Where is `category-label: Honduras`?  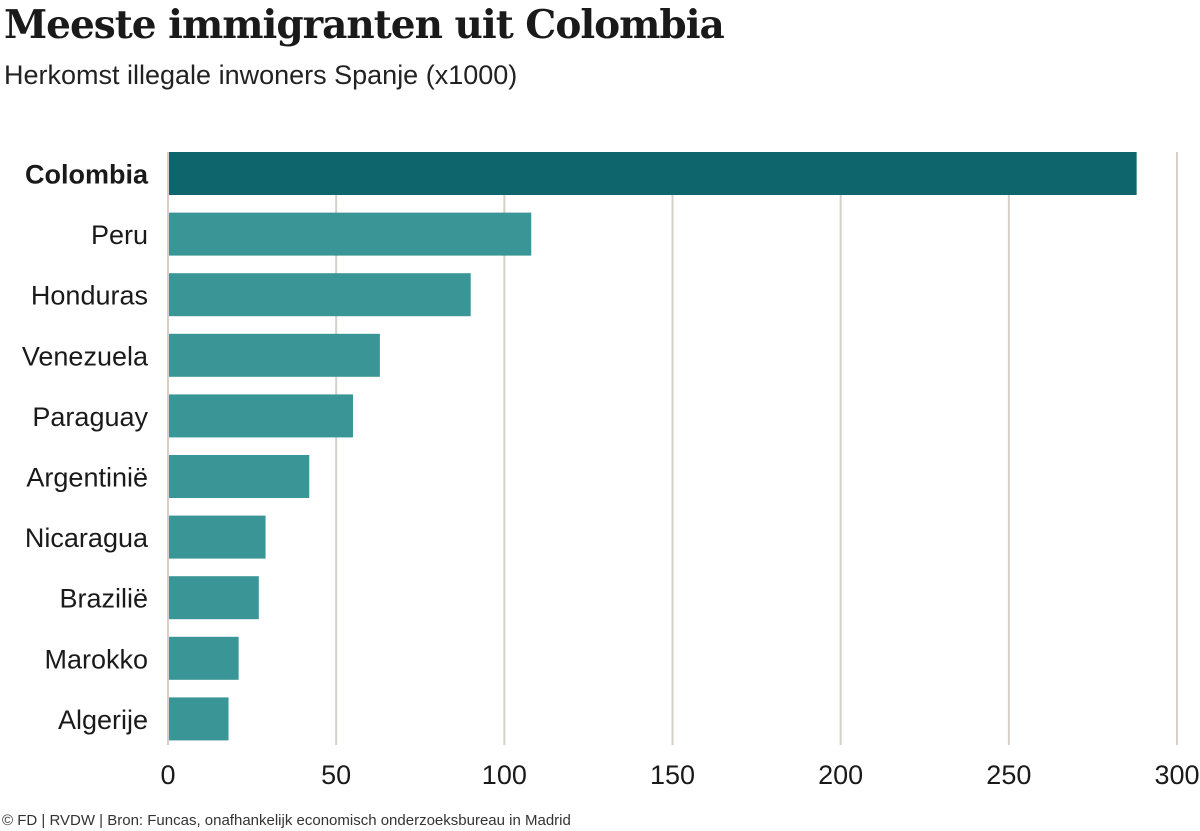
category-label: Honduras is located at coordinates (89, 296).